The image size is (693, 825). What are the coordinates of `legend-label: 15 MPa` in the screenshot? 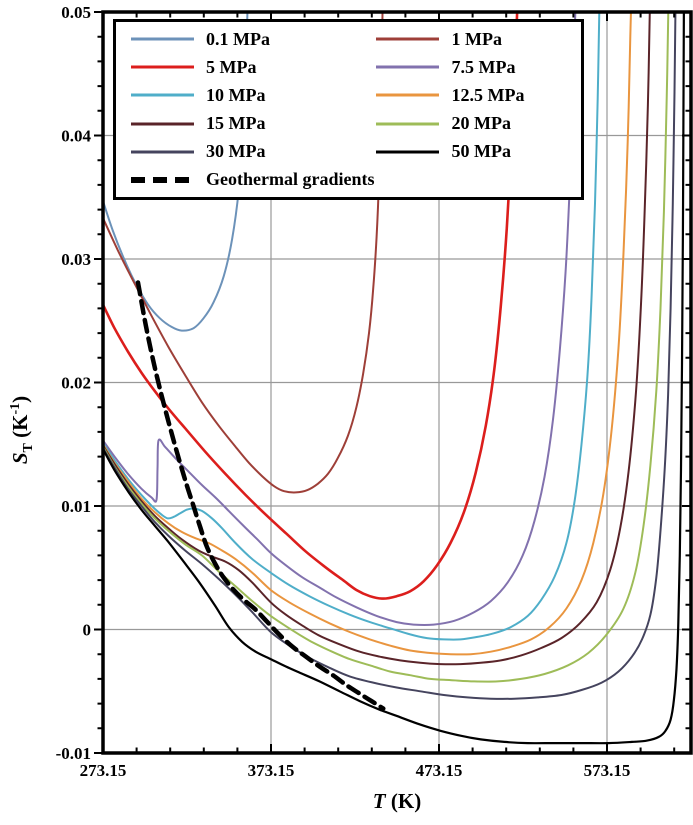 It's located at (236, 123).